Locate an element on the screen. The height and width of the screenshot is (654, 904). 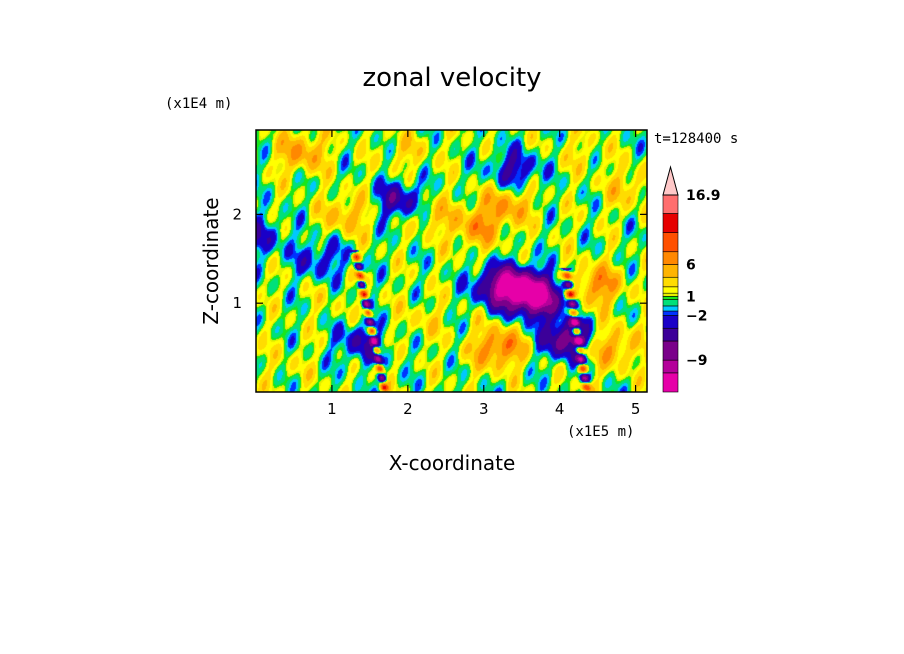
x-tick-label: 5 is located at coordinates (636, 409).